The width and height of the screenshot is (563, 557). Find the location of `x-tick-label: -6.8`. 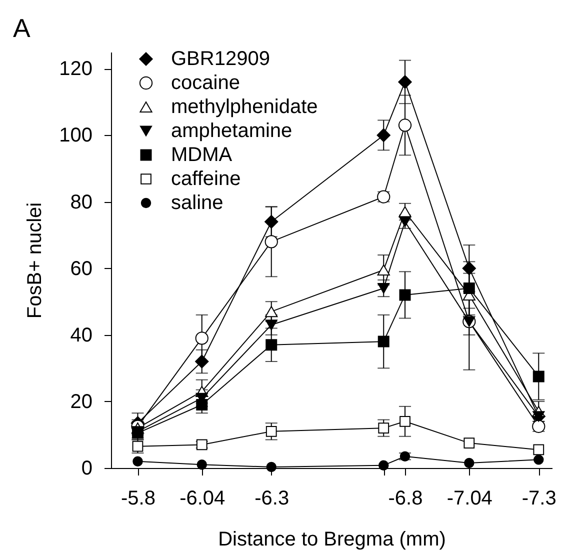

x-tick-label: -6.8 is located at coordinates (405, 499).